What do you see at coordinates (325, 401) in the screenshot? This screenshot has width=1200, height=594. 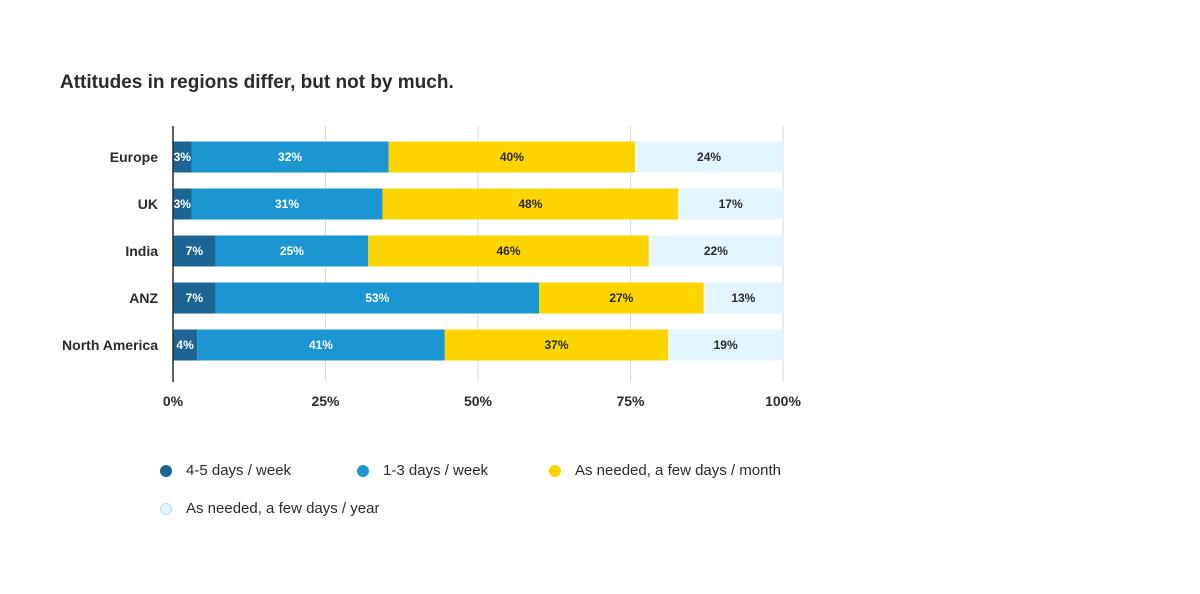 I see `x-tick-label: 25%` at bounding box center [325, 401].